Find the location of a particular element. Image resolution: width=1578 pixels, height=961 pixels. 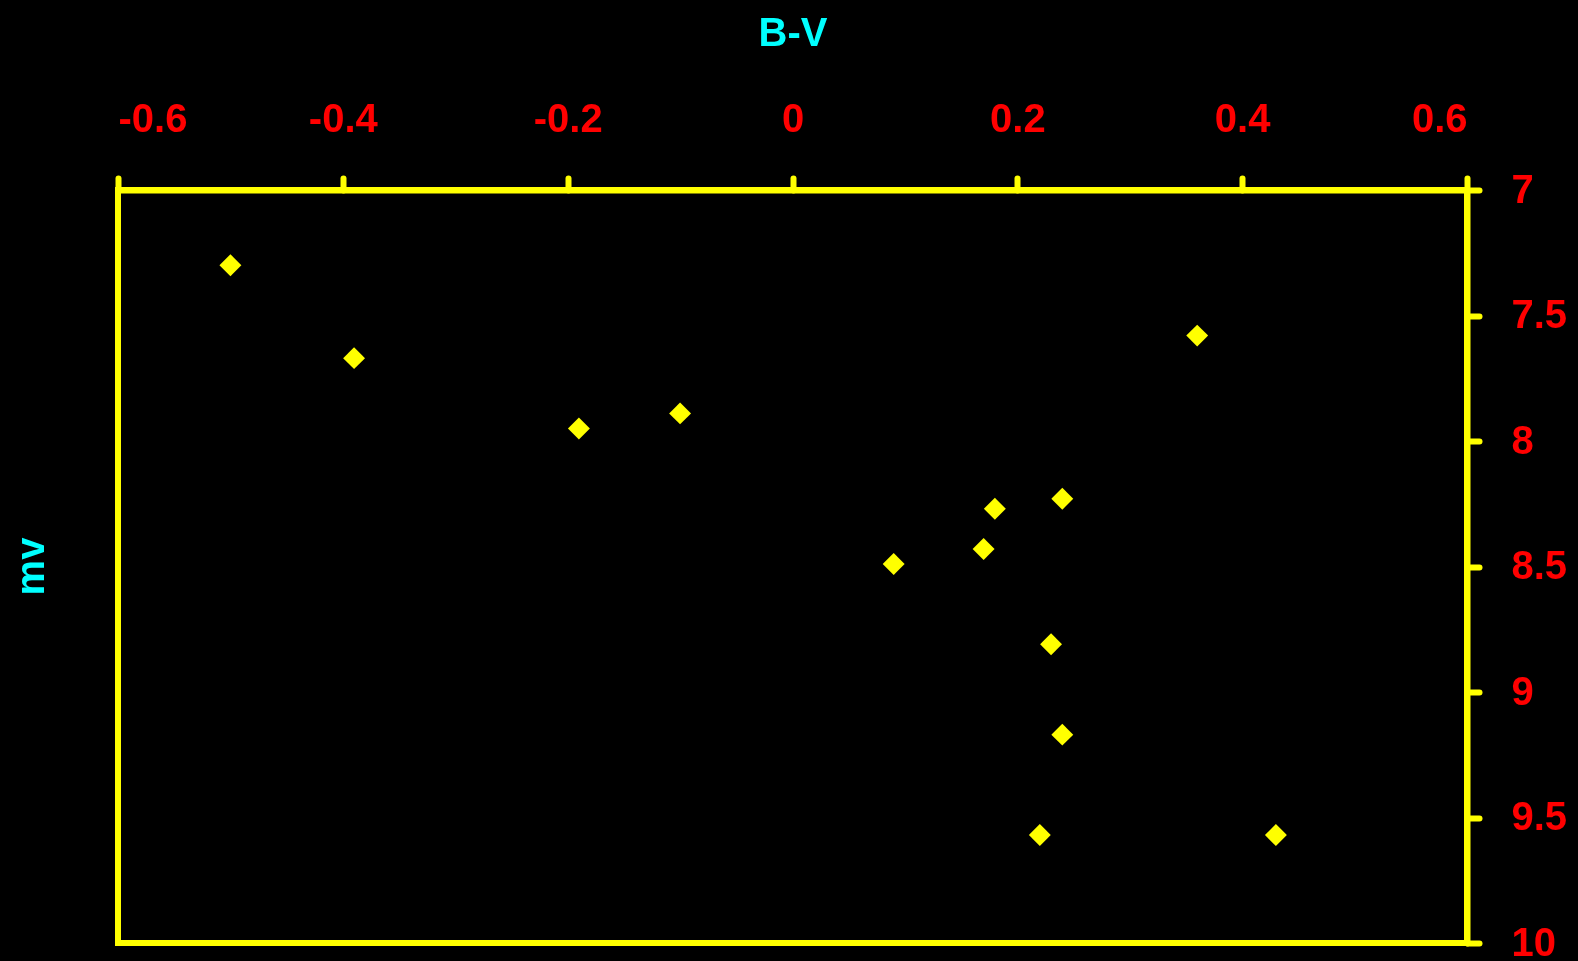

y-tick-label: 10 is located at coordinates (1533, 940).